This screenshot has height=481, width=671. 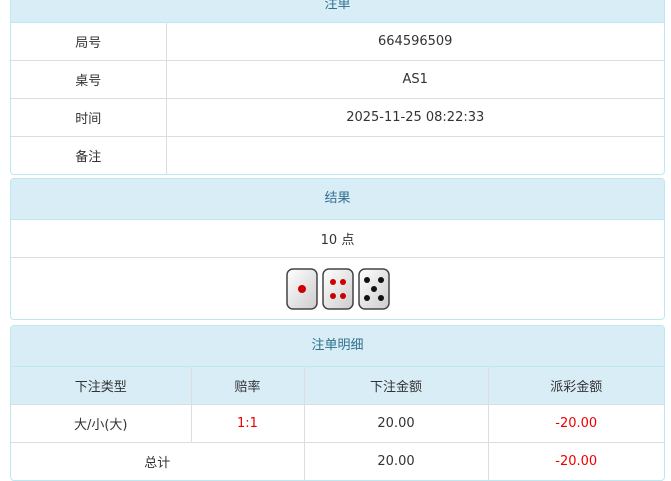 I want to click on column-header: 派彩金额, so click(x=575, y=386).